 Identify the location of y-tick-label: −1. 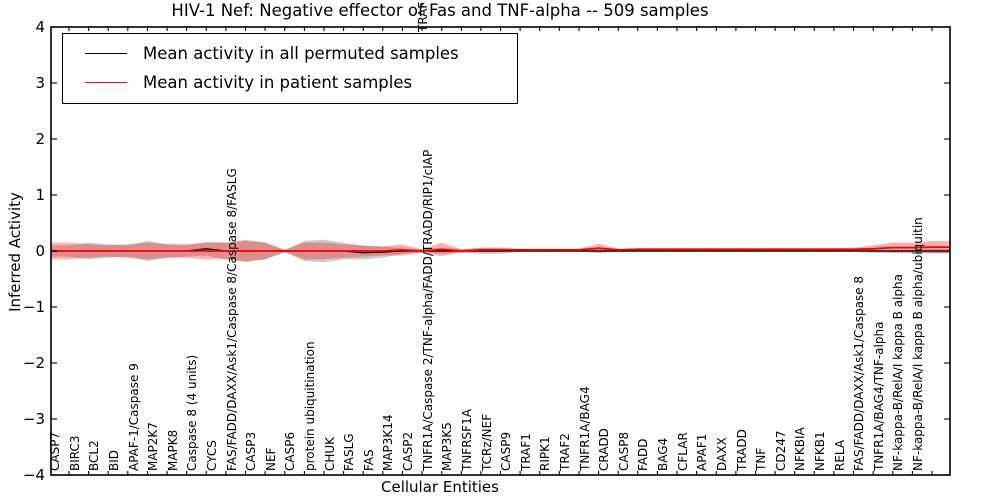
(33, 307).